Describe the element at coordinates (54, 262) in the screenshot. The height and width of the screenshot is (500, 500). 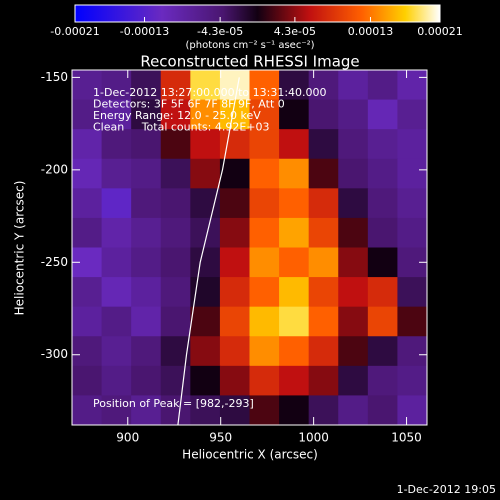
I see `y-tick-label: -250` at that location.